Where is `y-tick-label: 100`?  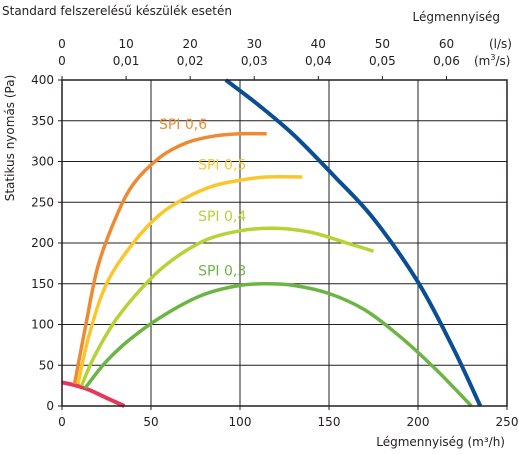 y-tick-label: 100 is located at coordinates (42, 325).